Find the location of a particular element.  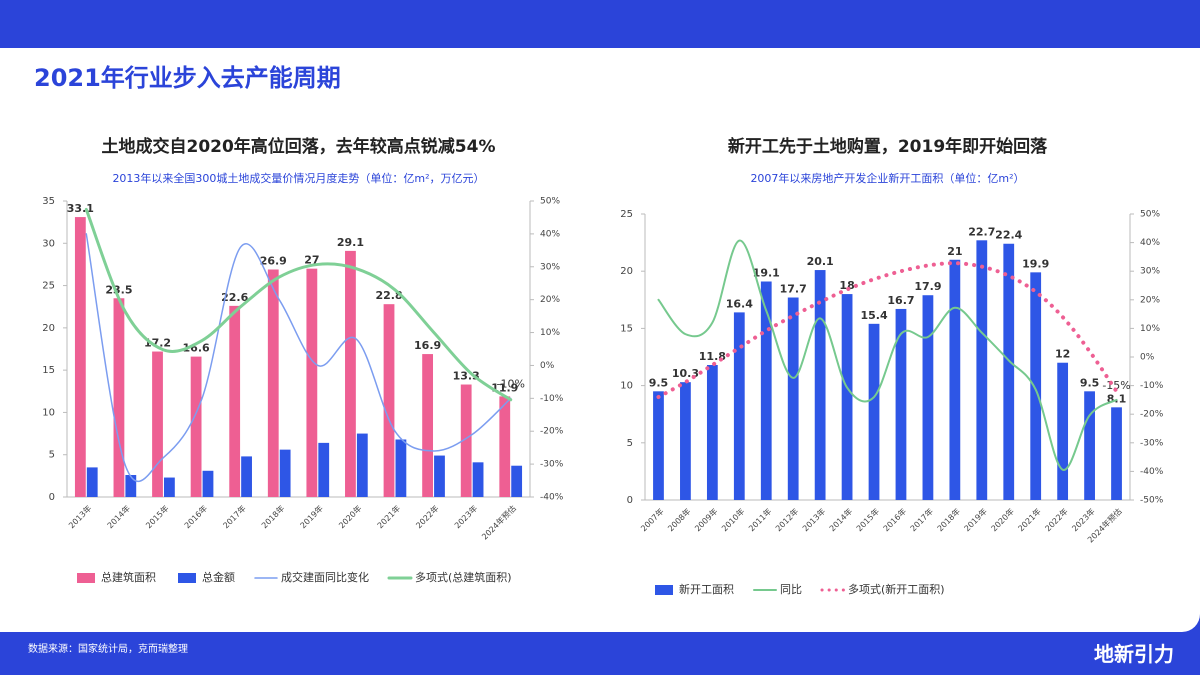

data-label: 12 is located at coordinates (1062, 354).